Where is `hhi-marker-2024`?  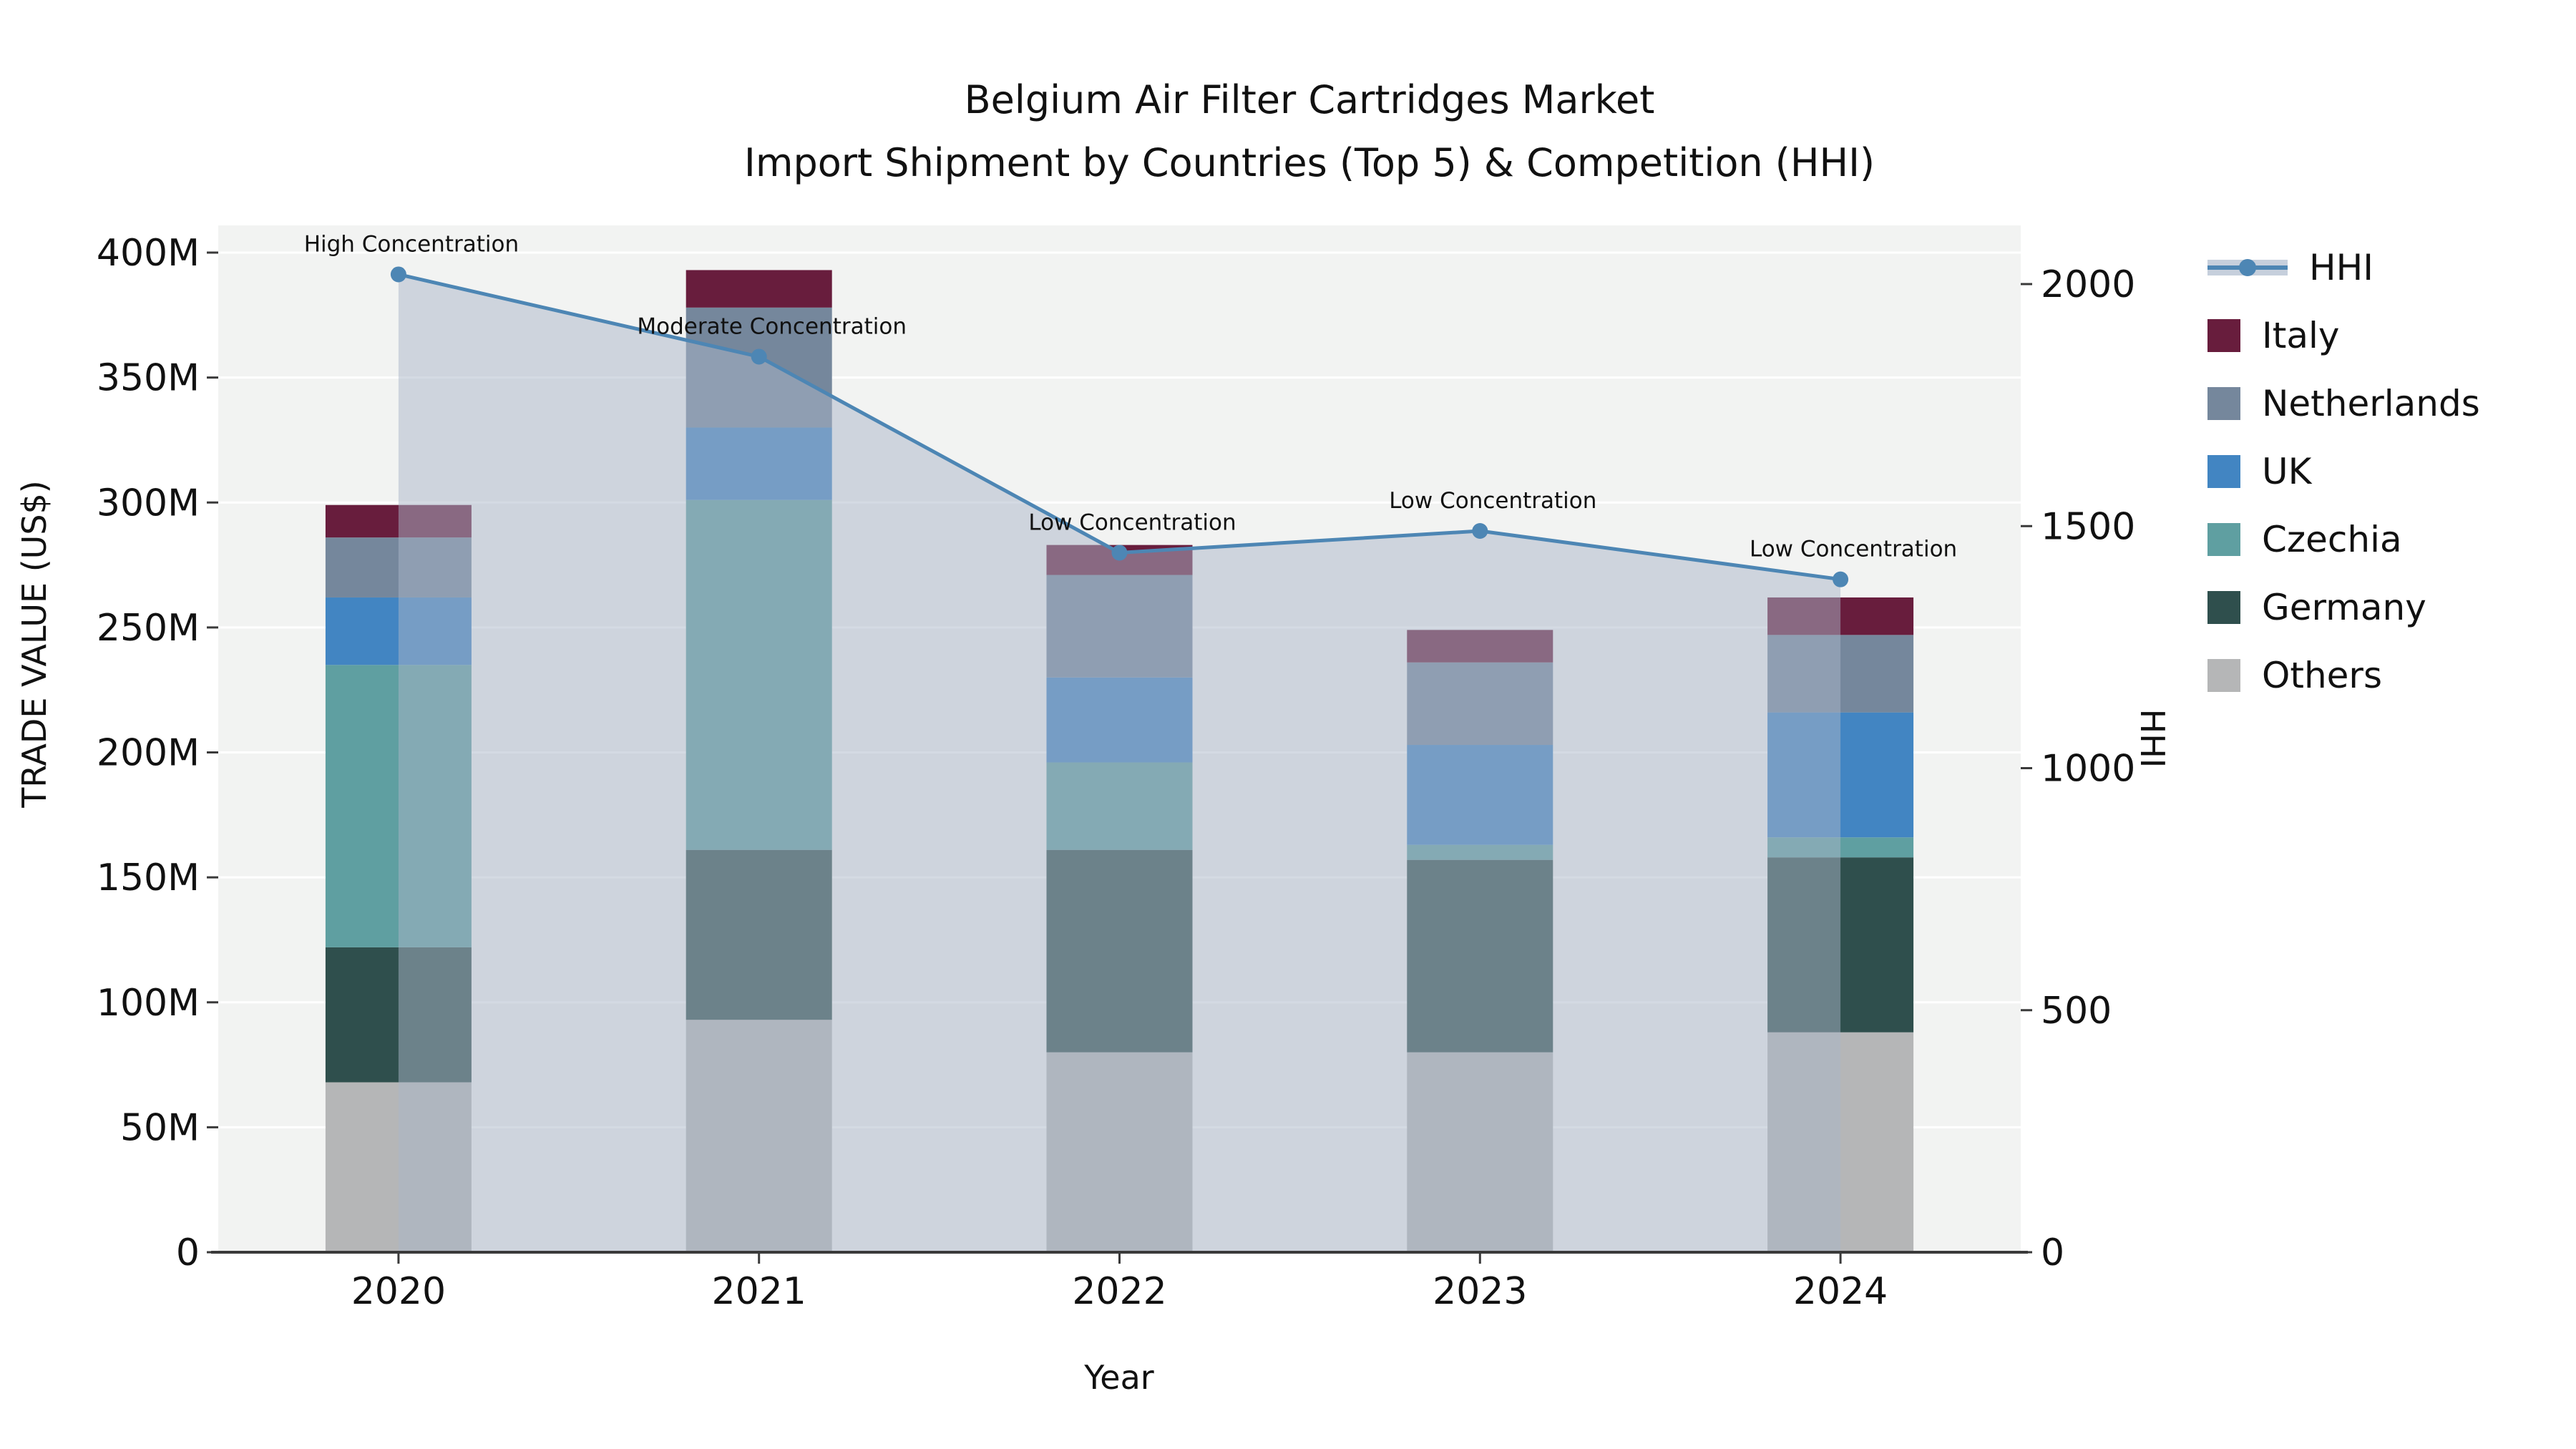 hhi-marker-2024 is located at coordinates (1841, 579).